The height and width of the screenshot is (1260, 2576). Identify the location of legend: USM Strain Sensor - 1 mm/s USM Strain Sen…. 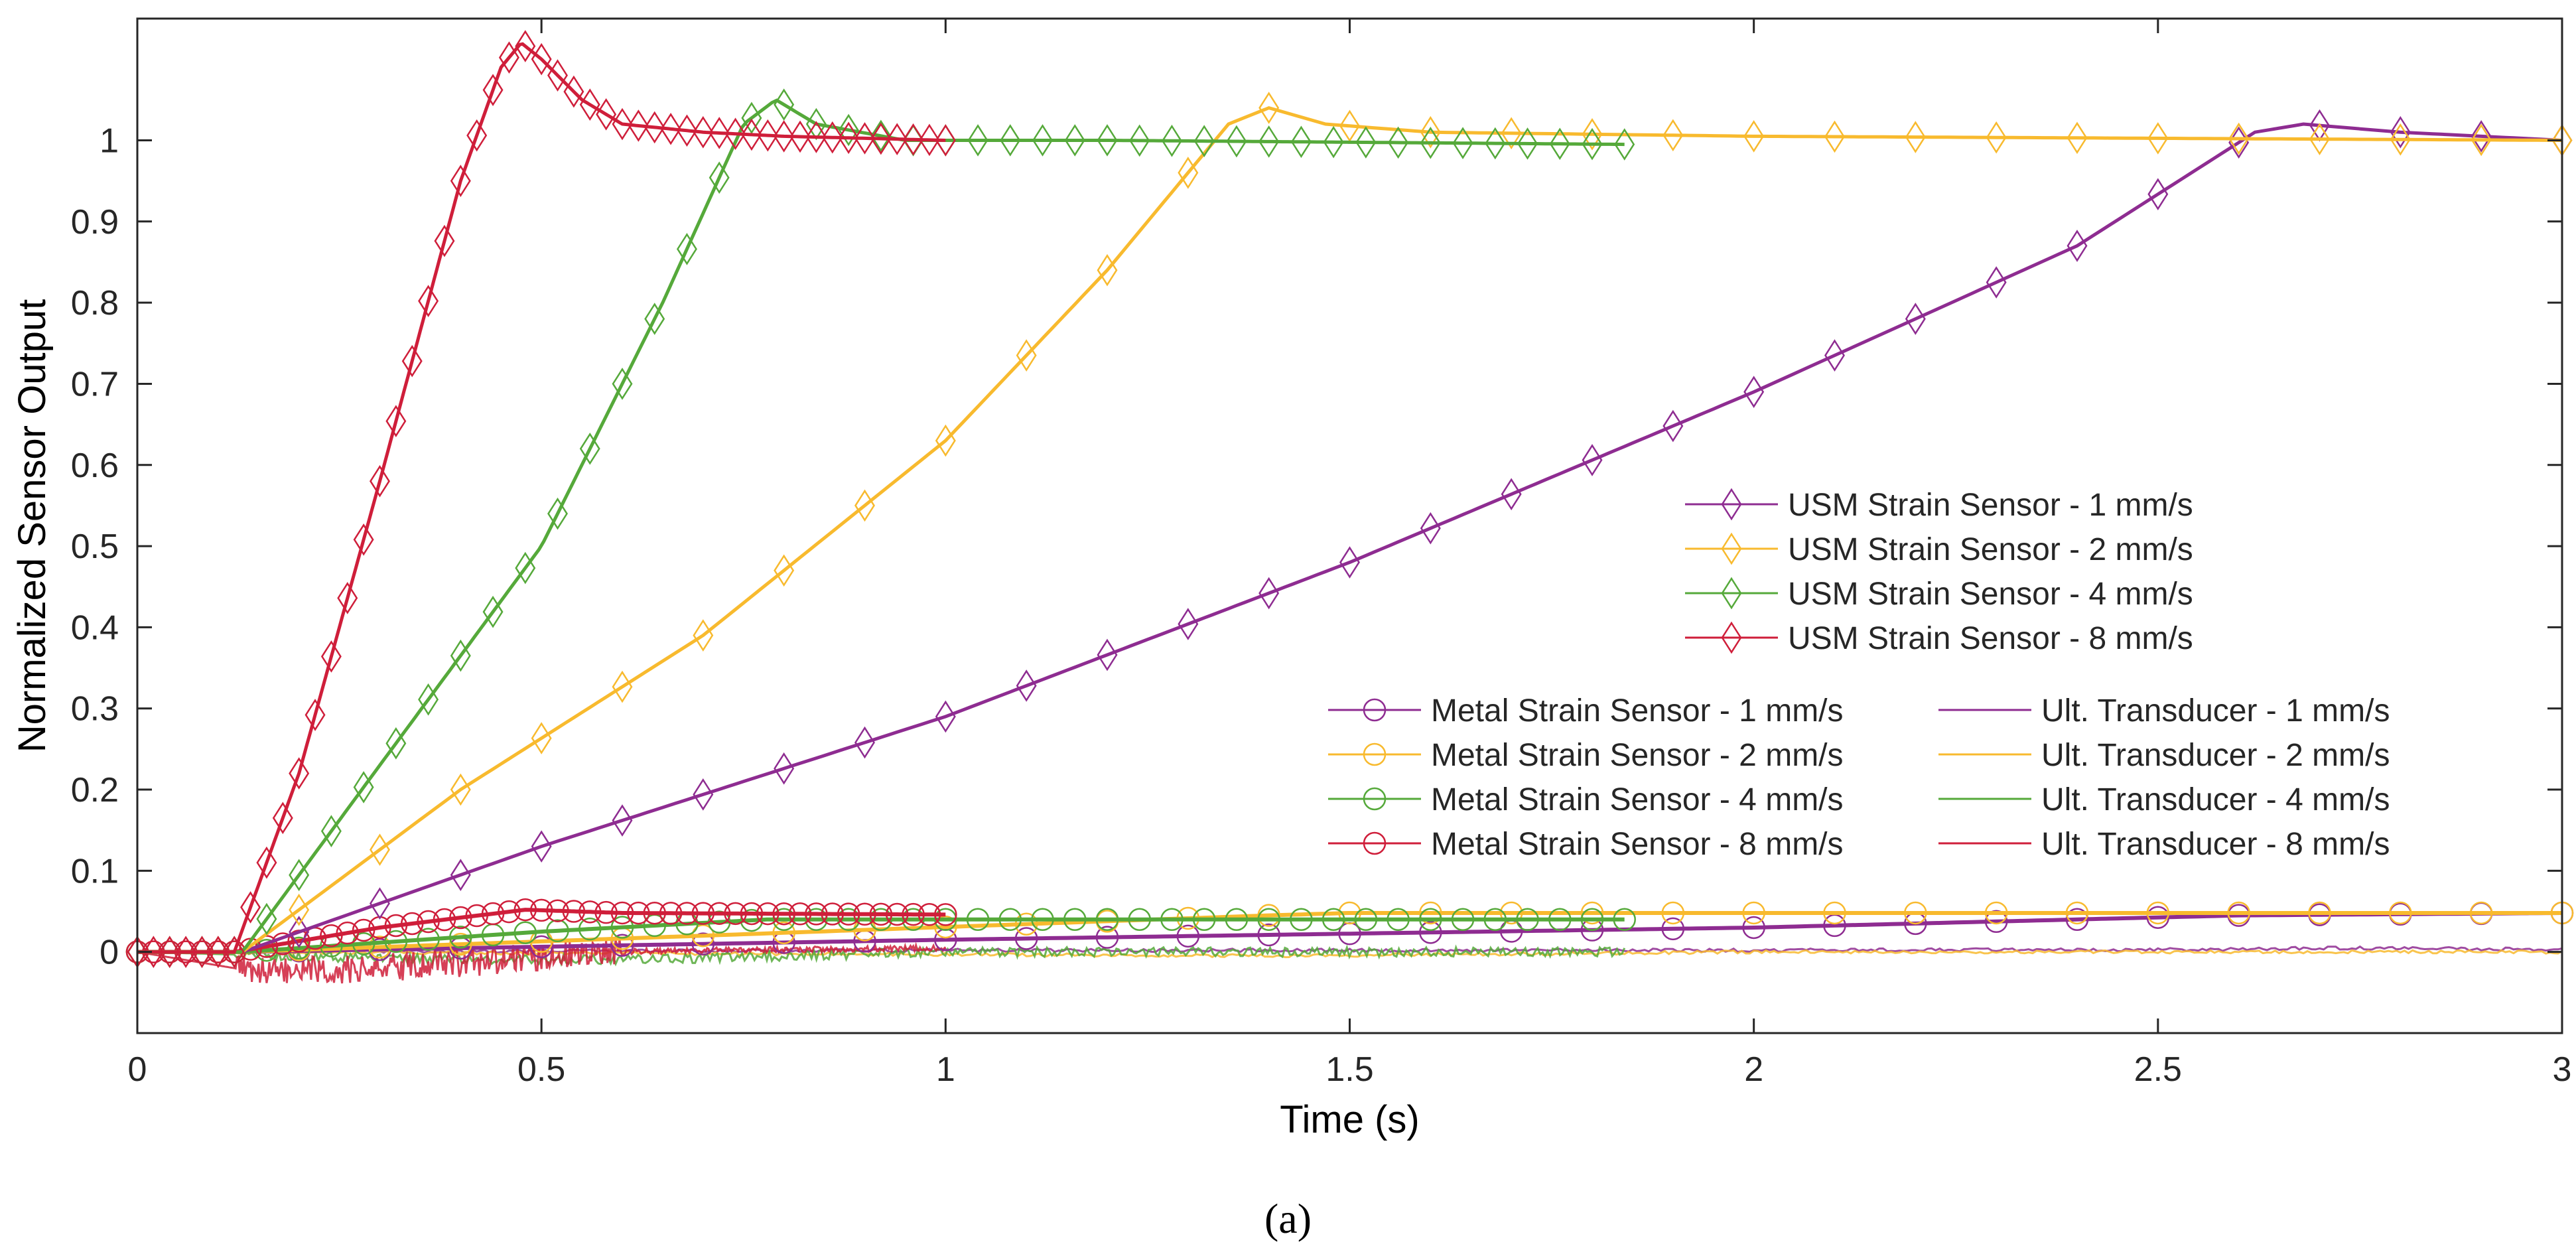
(1859, 675).